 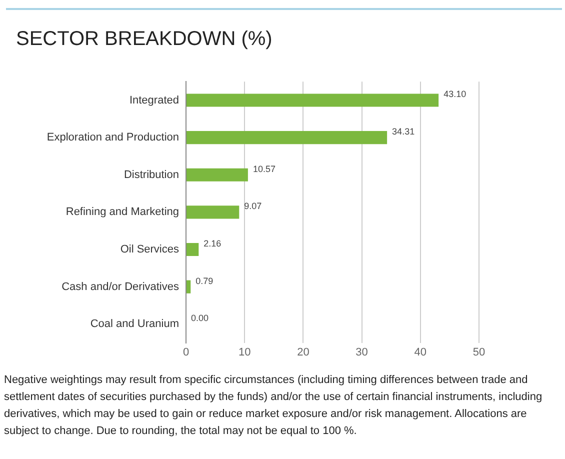 I want to click on y-tick-label: Integrated, so click(x=154, y=100).